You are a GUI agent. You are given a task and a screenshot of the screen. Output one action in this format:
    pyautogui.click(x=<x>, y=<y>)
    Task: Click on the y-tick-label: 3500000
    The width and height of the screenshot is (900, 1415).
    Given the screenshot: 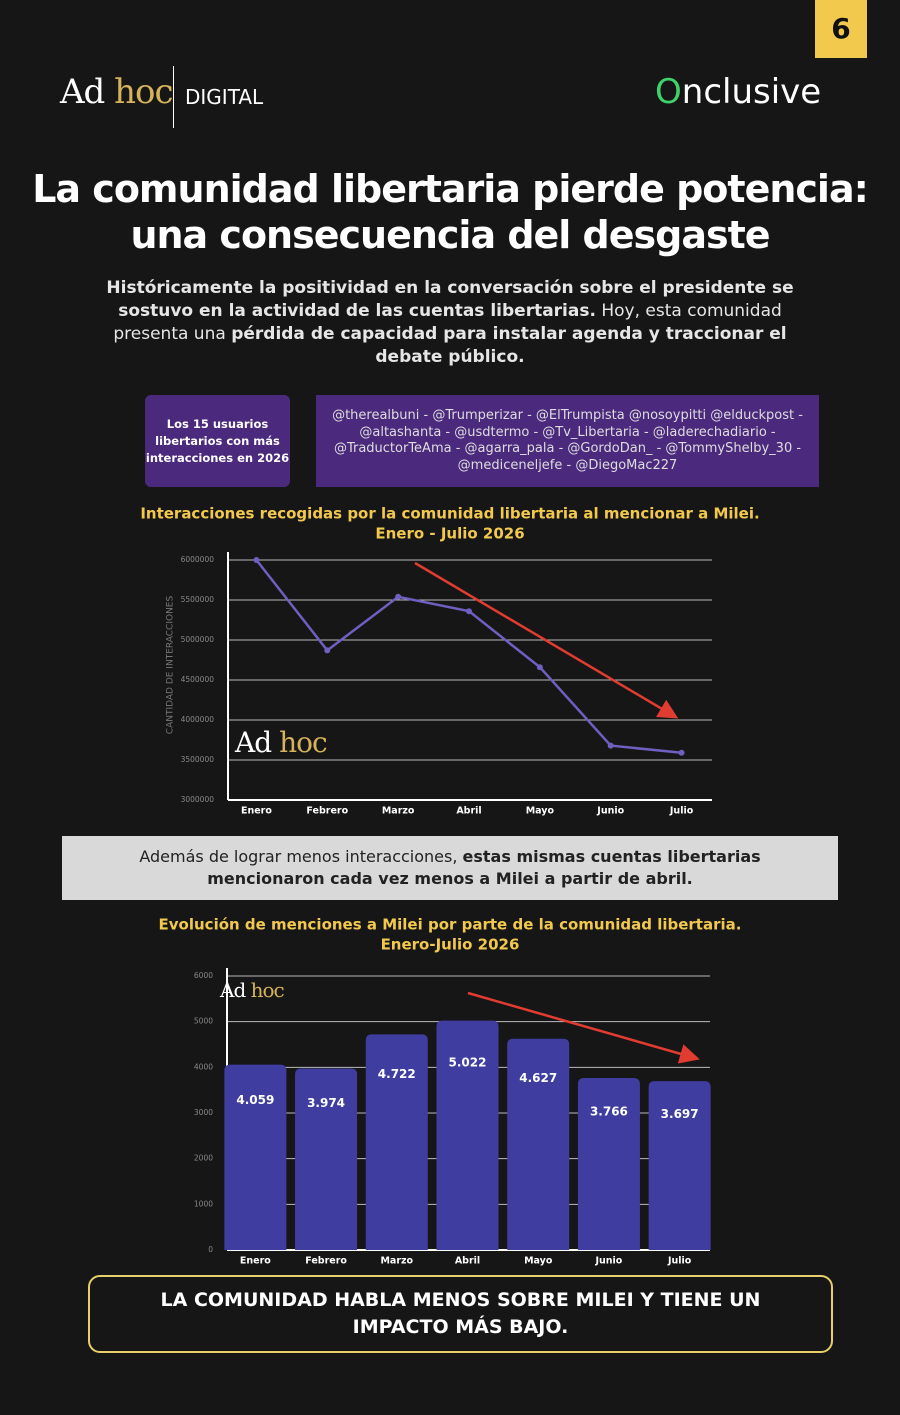 What is the action you would take?
    pyautogui.click(x=198, y=759)
    